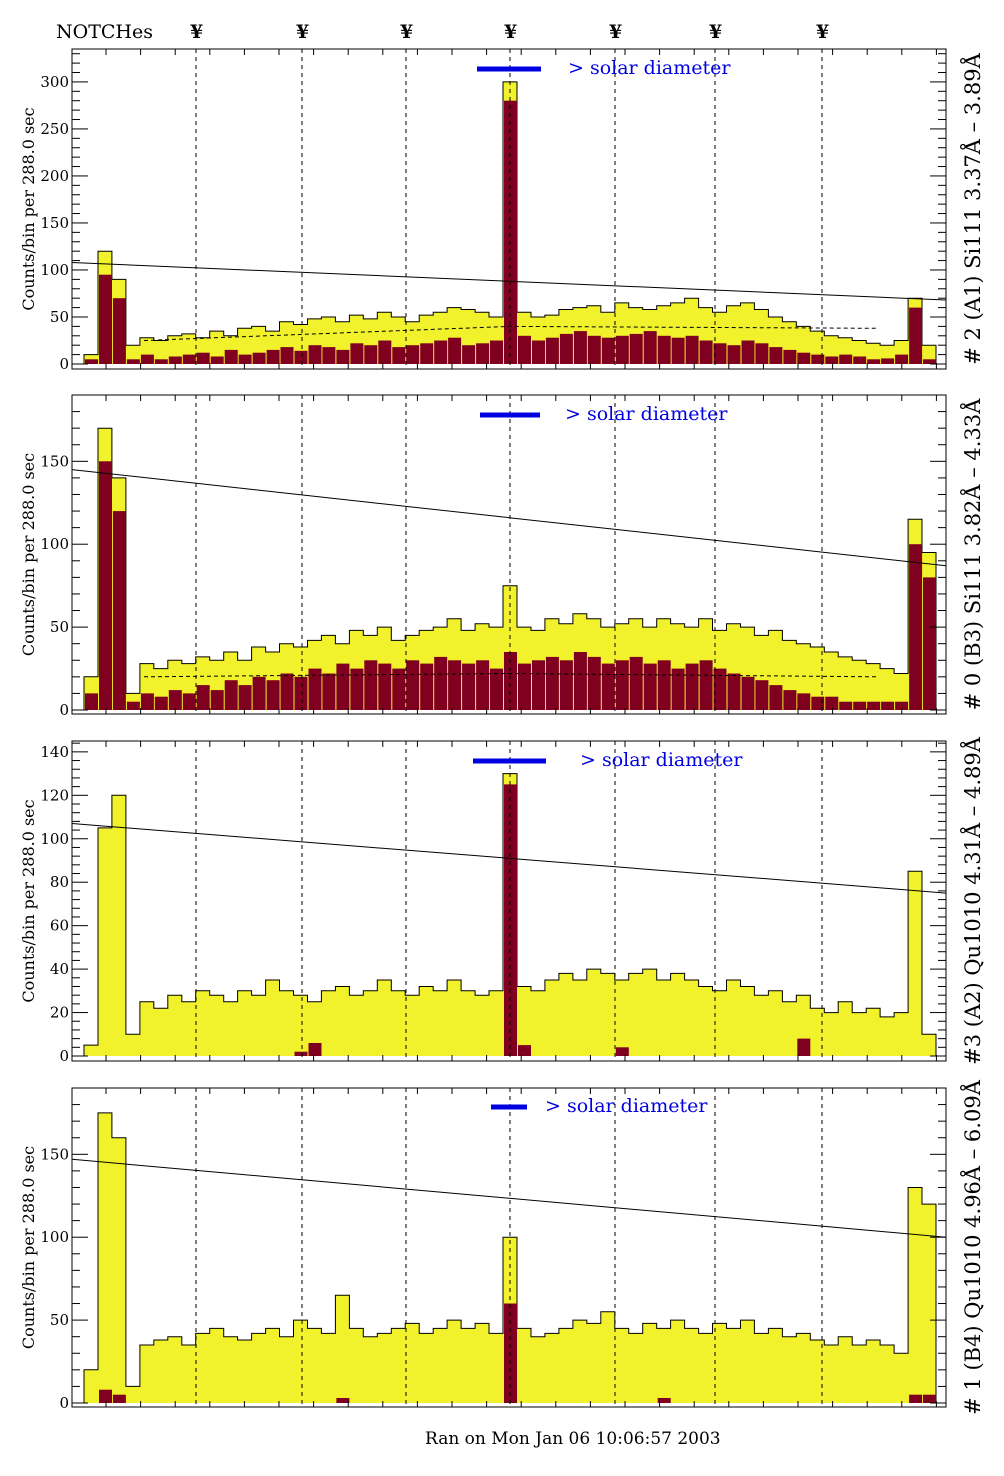 The width and height of the screenshot is (1004, 1476). Describe the element at coordinates (972, 1247) in the screenshot. I see `panel-title: # 1 (B4) Qu1010 4.96Å – 6.09Å` at that location.